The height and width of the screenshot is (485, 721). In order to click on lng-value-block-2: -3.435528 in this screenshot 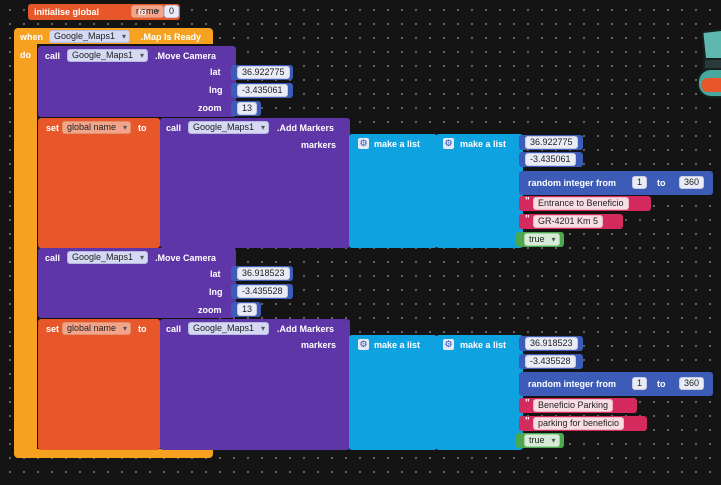, I will do `click(262, 291)`.